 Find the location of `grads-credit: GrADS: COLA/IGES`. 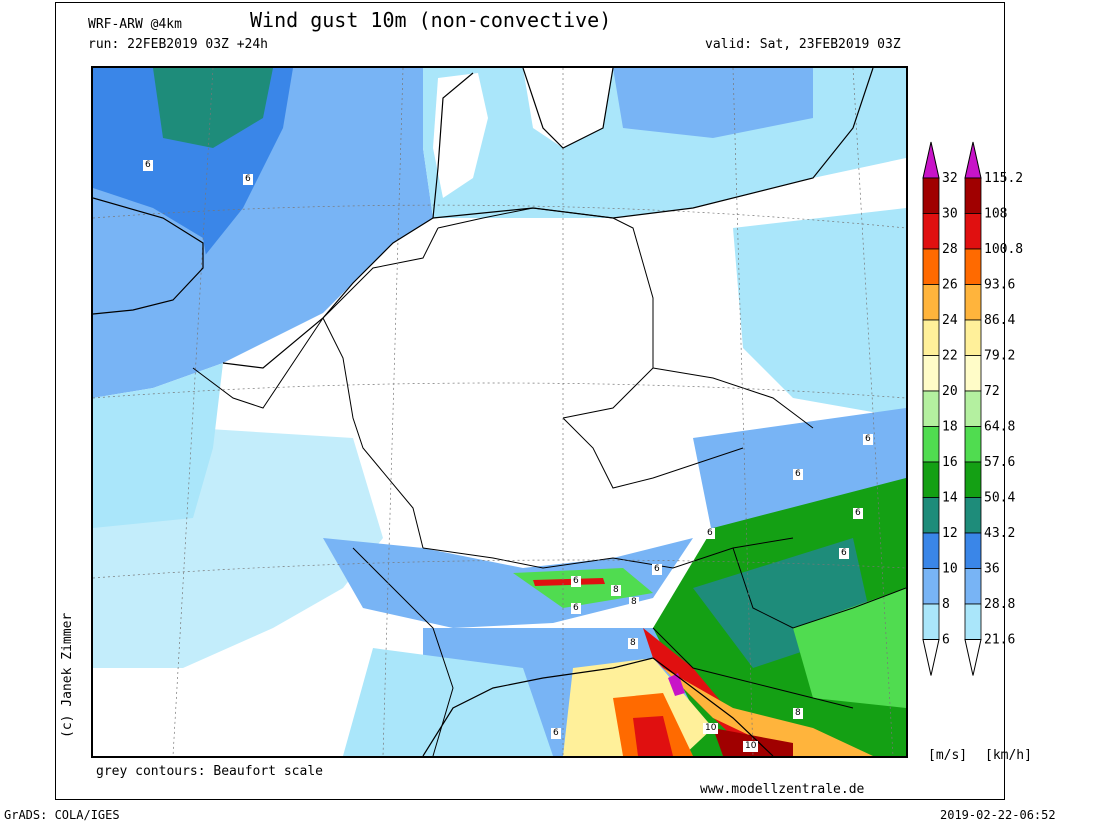

grads-credit: GrADS: COLA/IGES is located at coordinates (62, 815).